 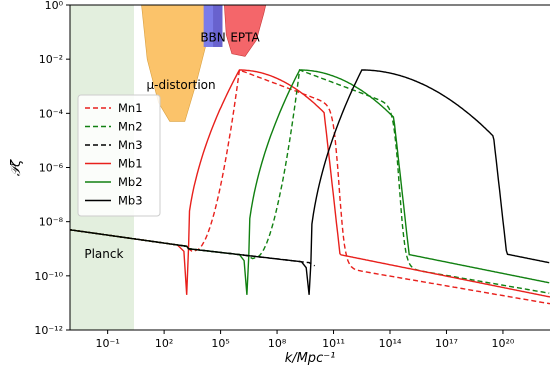 I want to click on legend-label: Mn3, so click(x=130, y=145).